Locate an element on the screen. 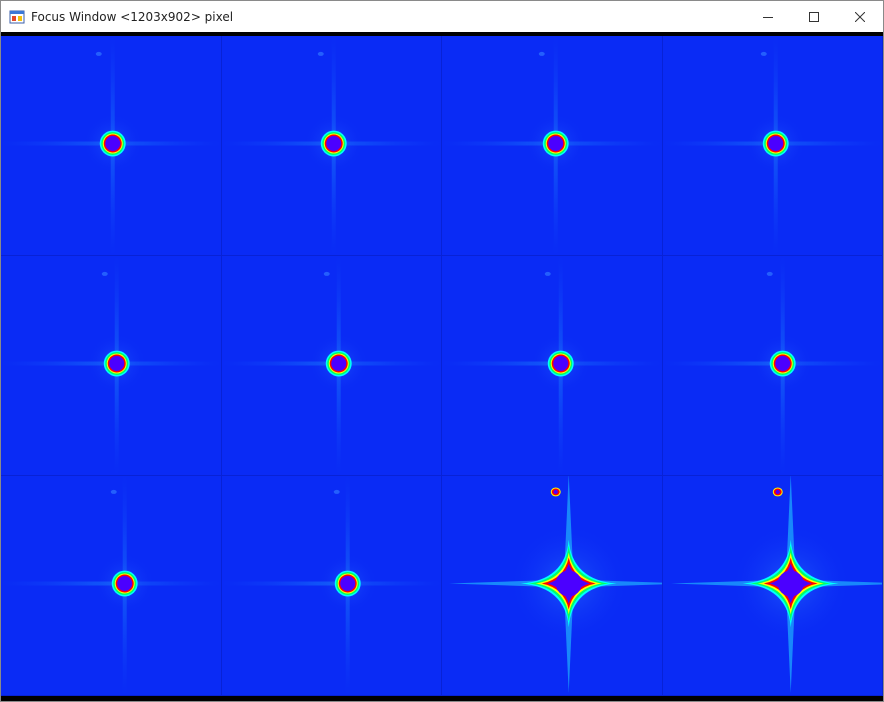 This screenshot has height=702, width=884. close-icon is located at coordinates (860, 16).